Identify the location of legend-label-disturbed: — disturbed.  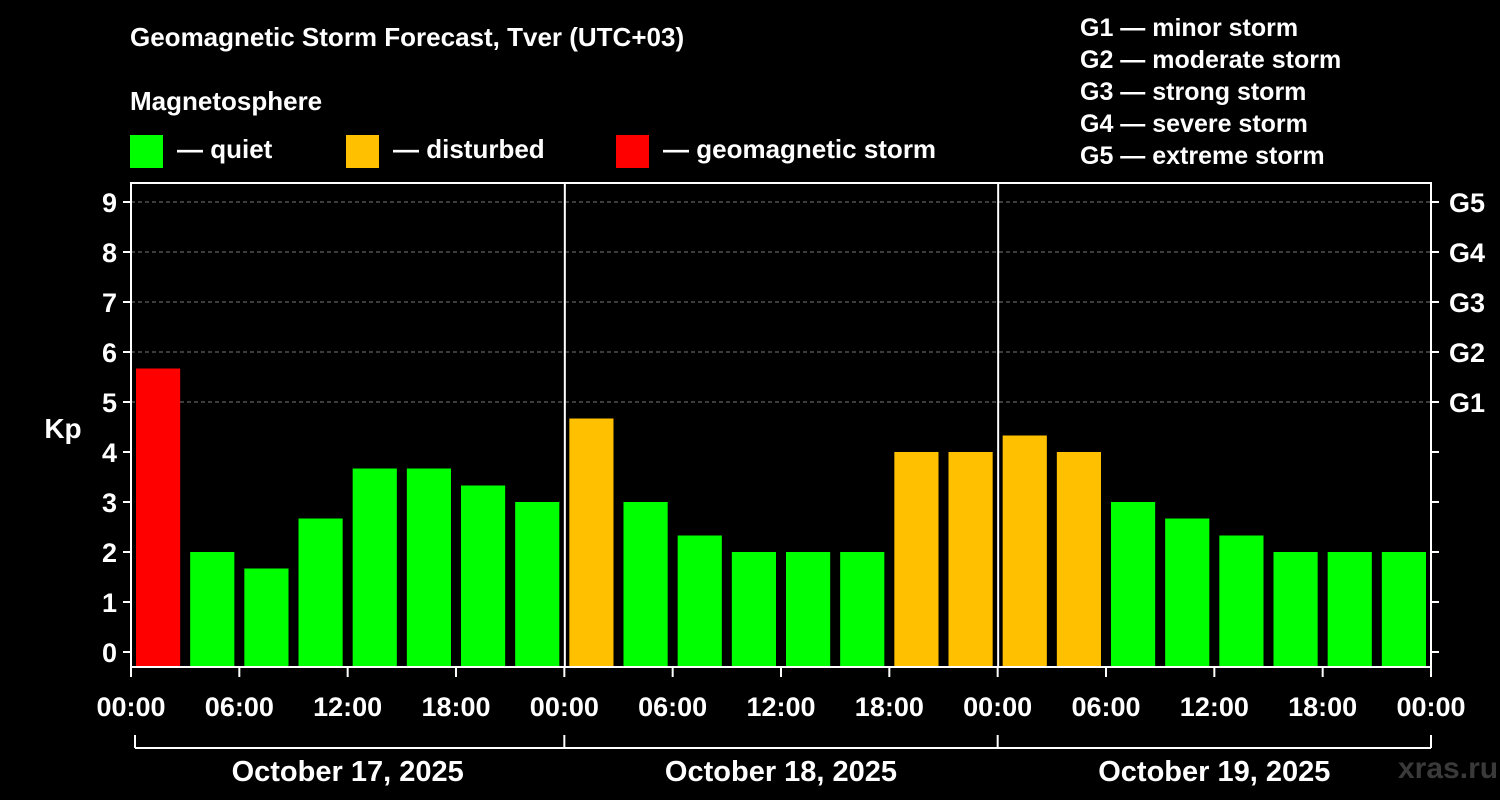
(469, 149).